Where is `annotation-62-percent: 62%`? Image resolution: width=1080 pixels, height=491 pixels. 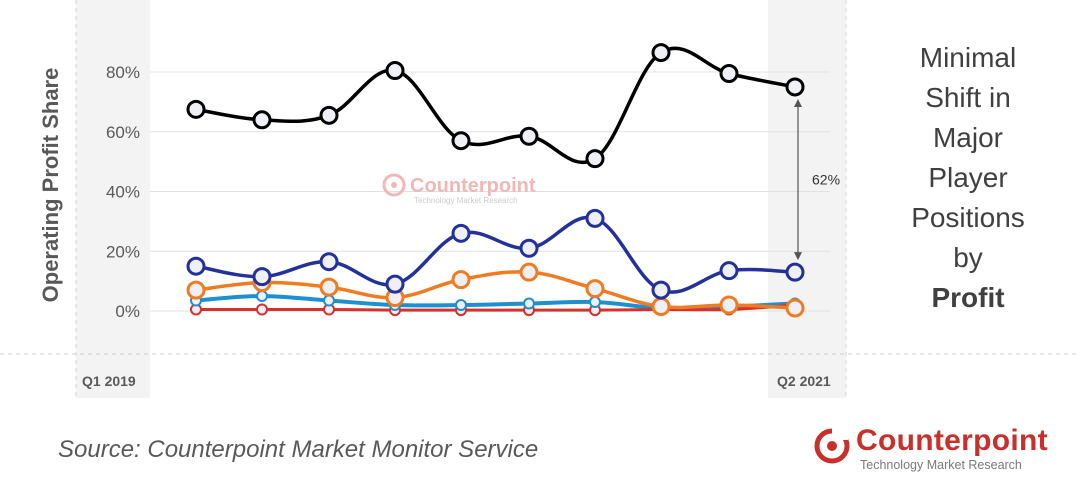 annotation-62-percent: 62% is located at coordinates (817, 179).